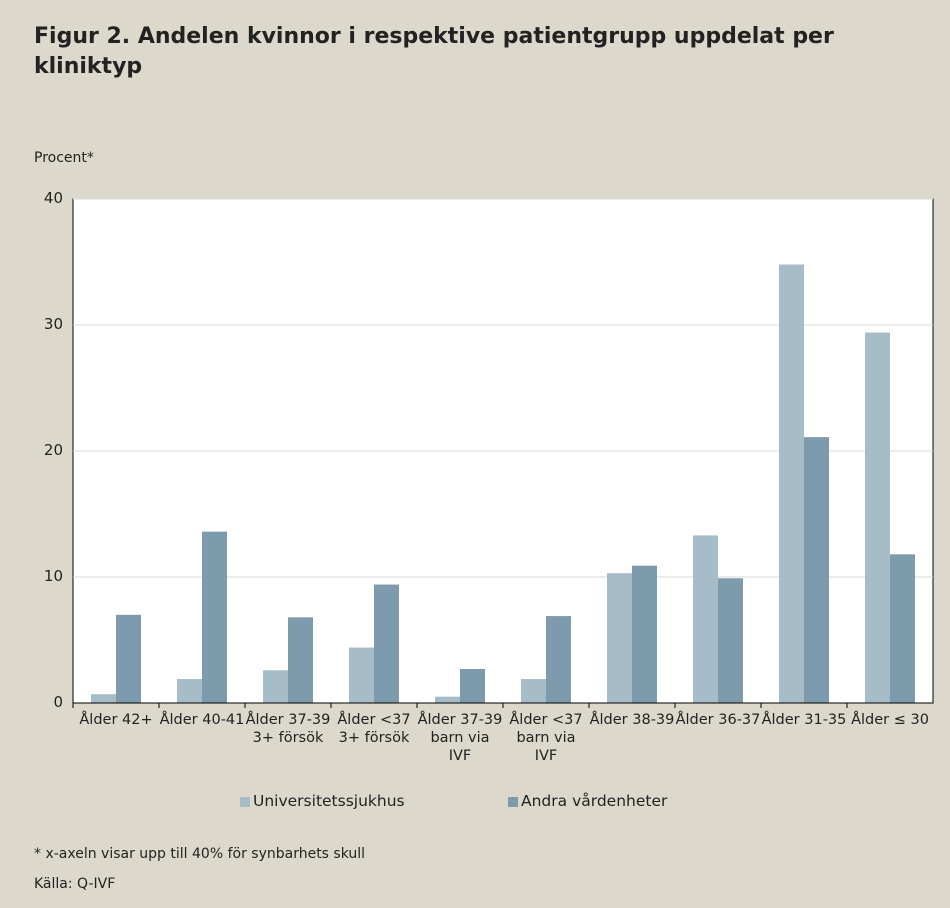  What do you see at coordinates (288, 729) in the screenshot?
I see `x-tick-label: Ålder 37-39 3+ försök` at bounding box center [288, 729].